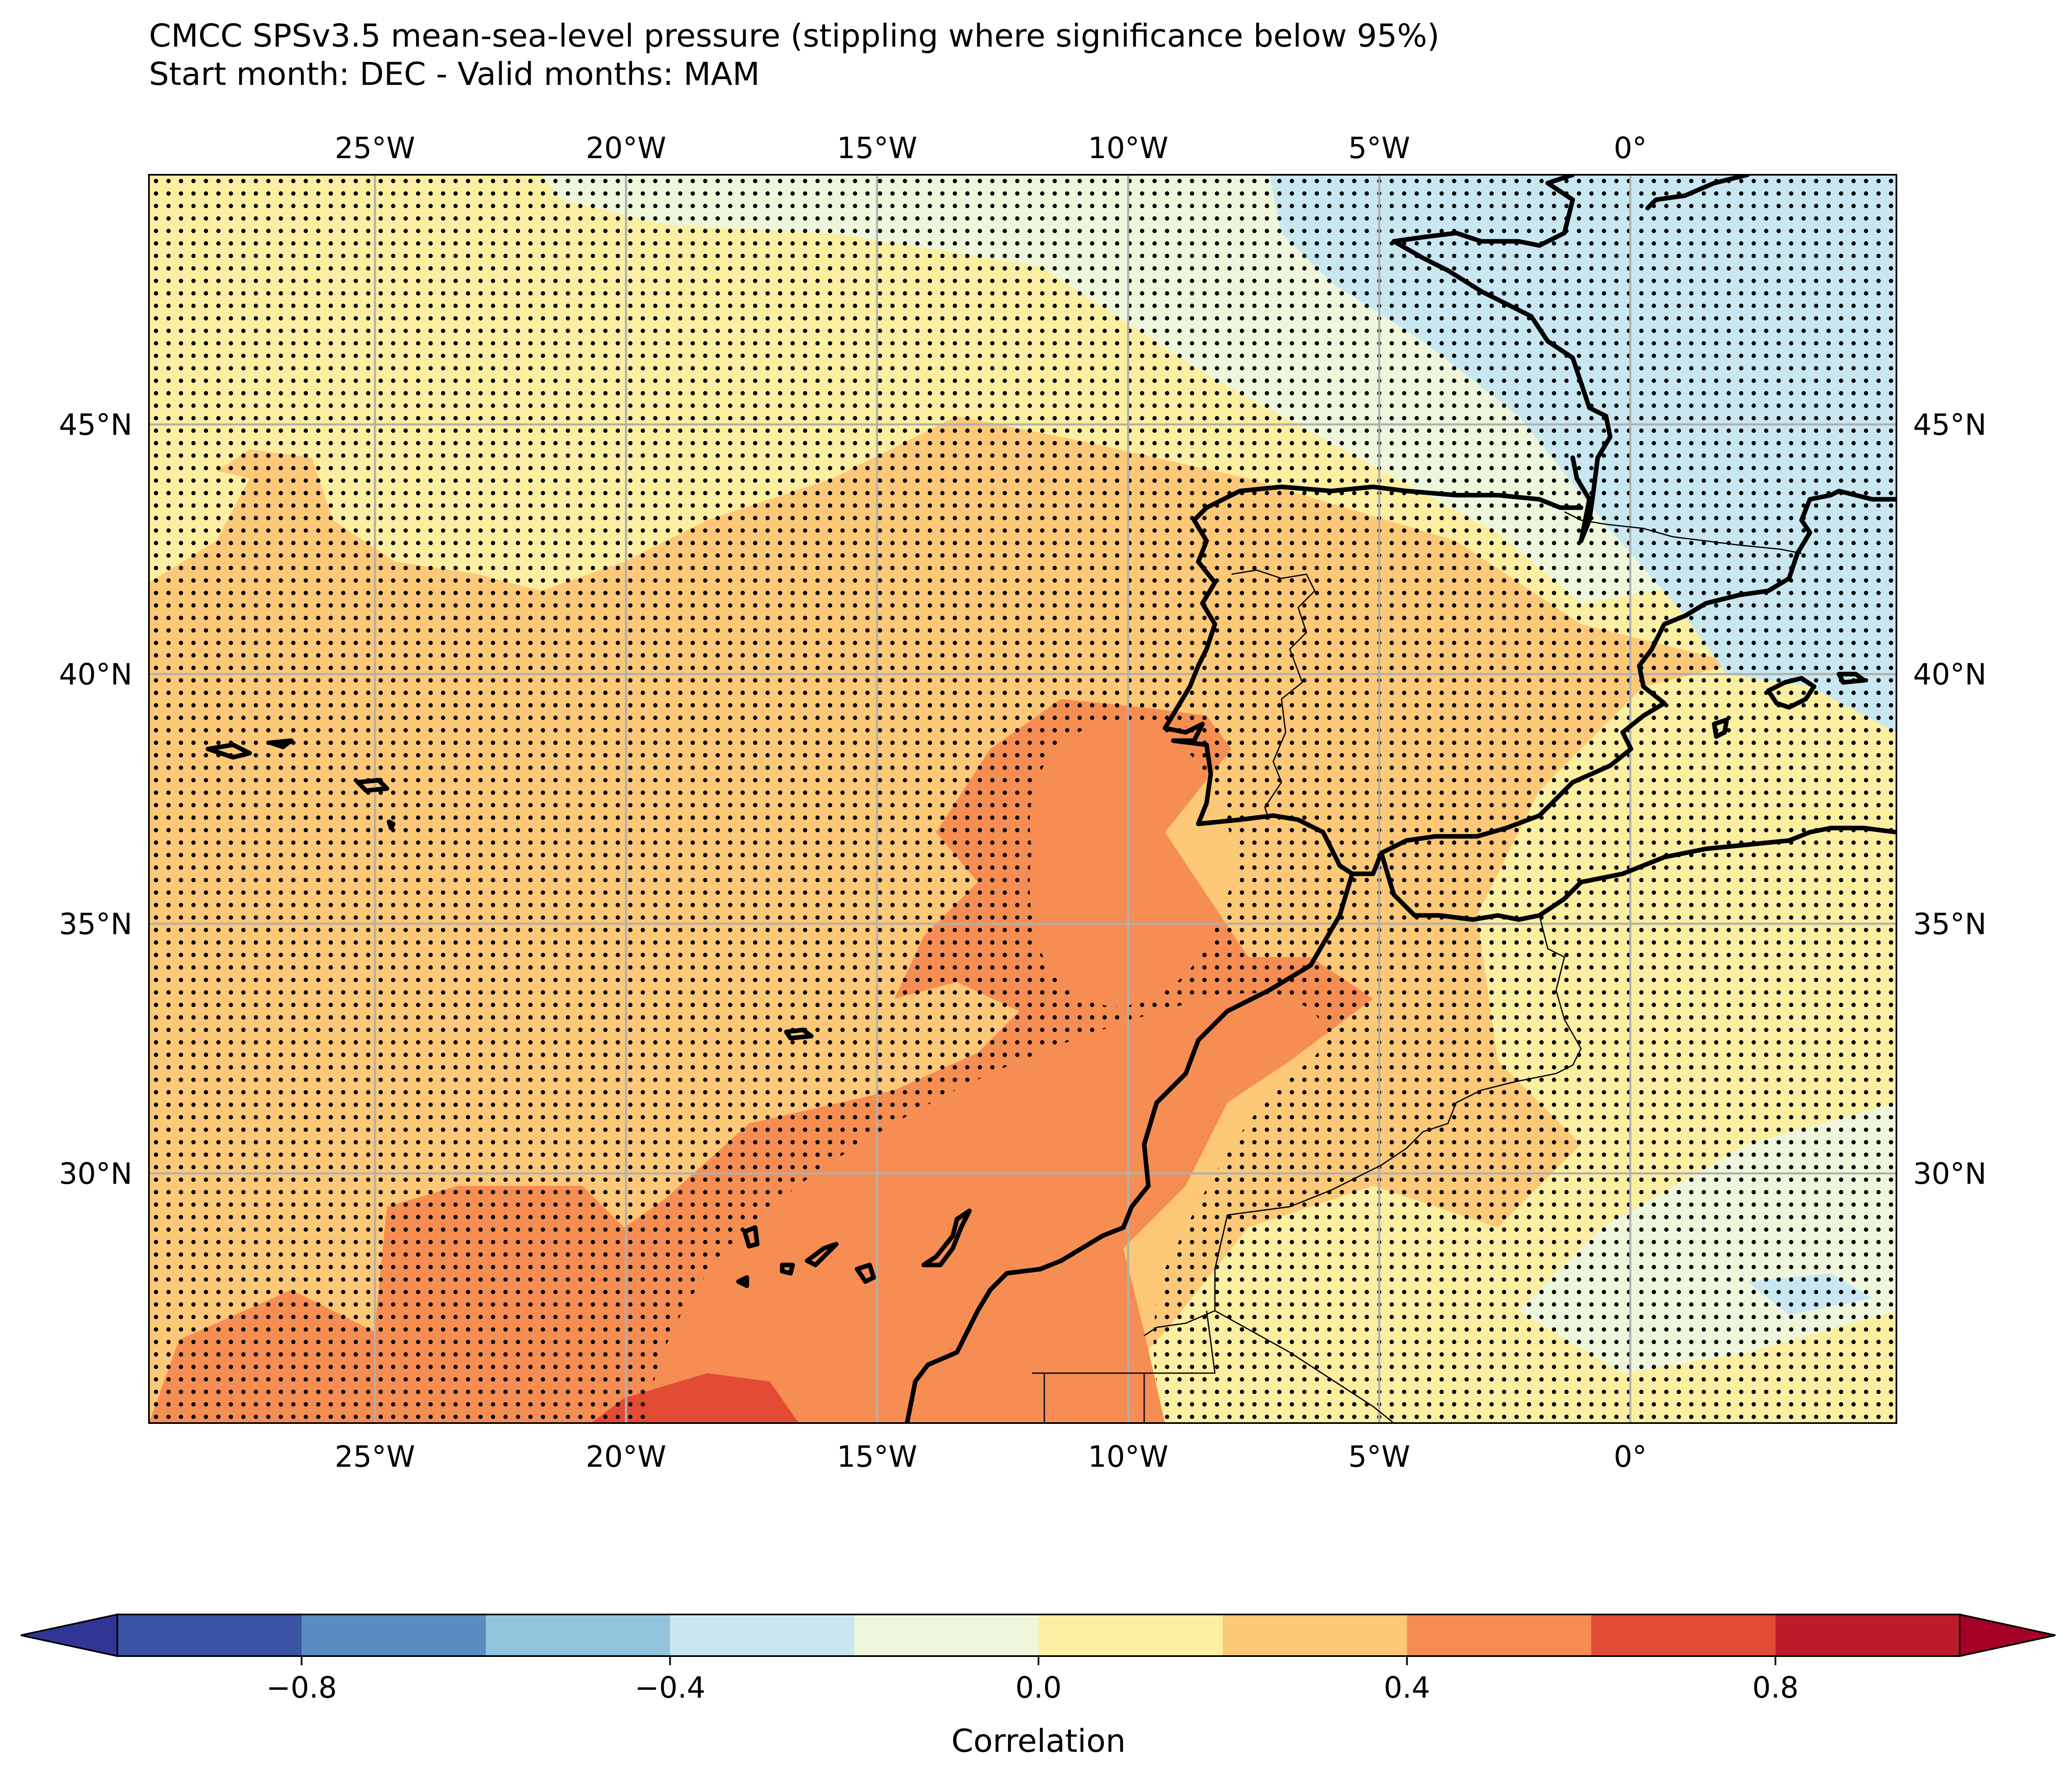 This screenshot has width=2072, height=1778. I want to click on lat-tick-label-left: 40°N, so click(95, 674).